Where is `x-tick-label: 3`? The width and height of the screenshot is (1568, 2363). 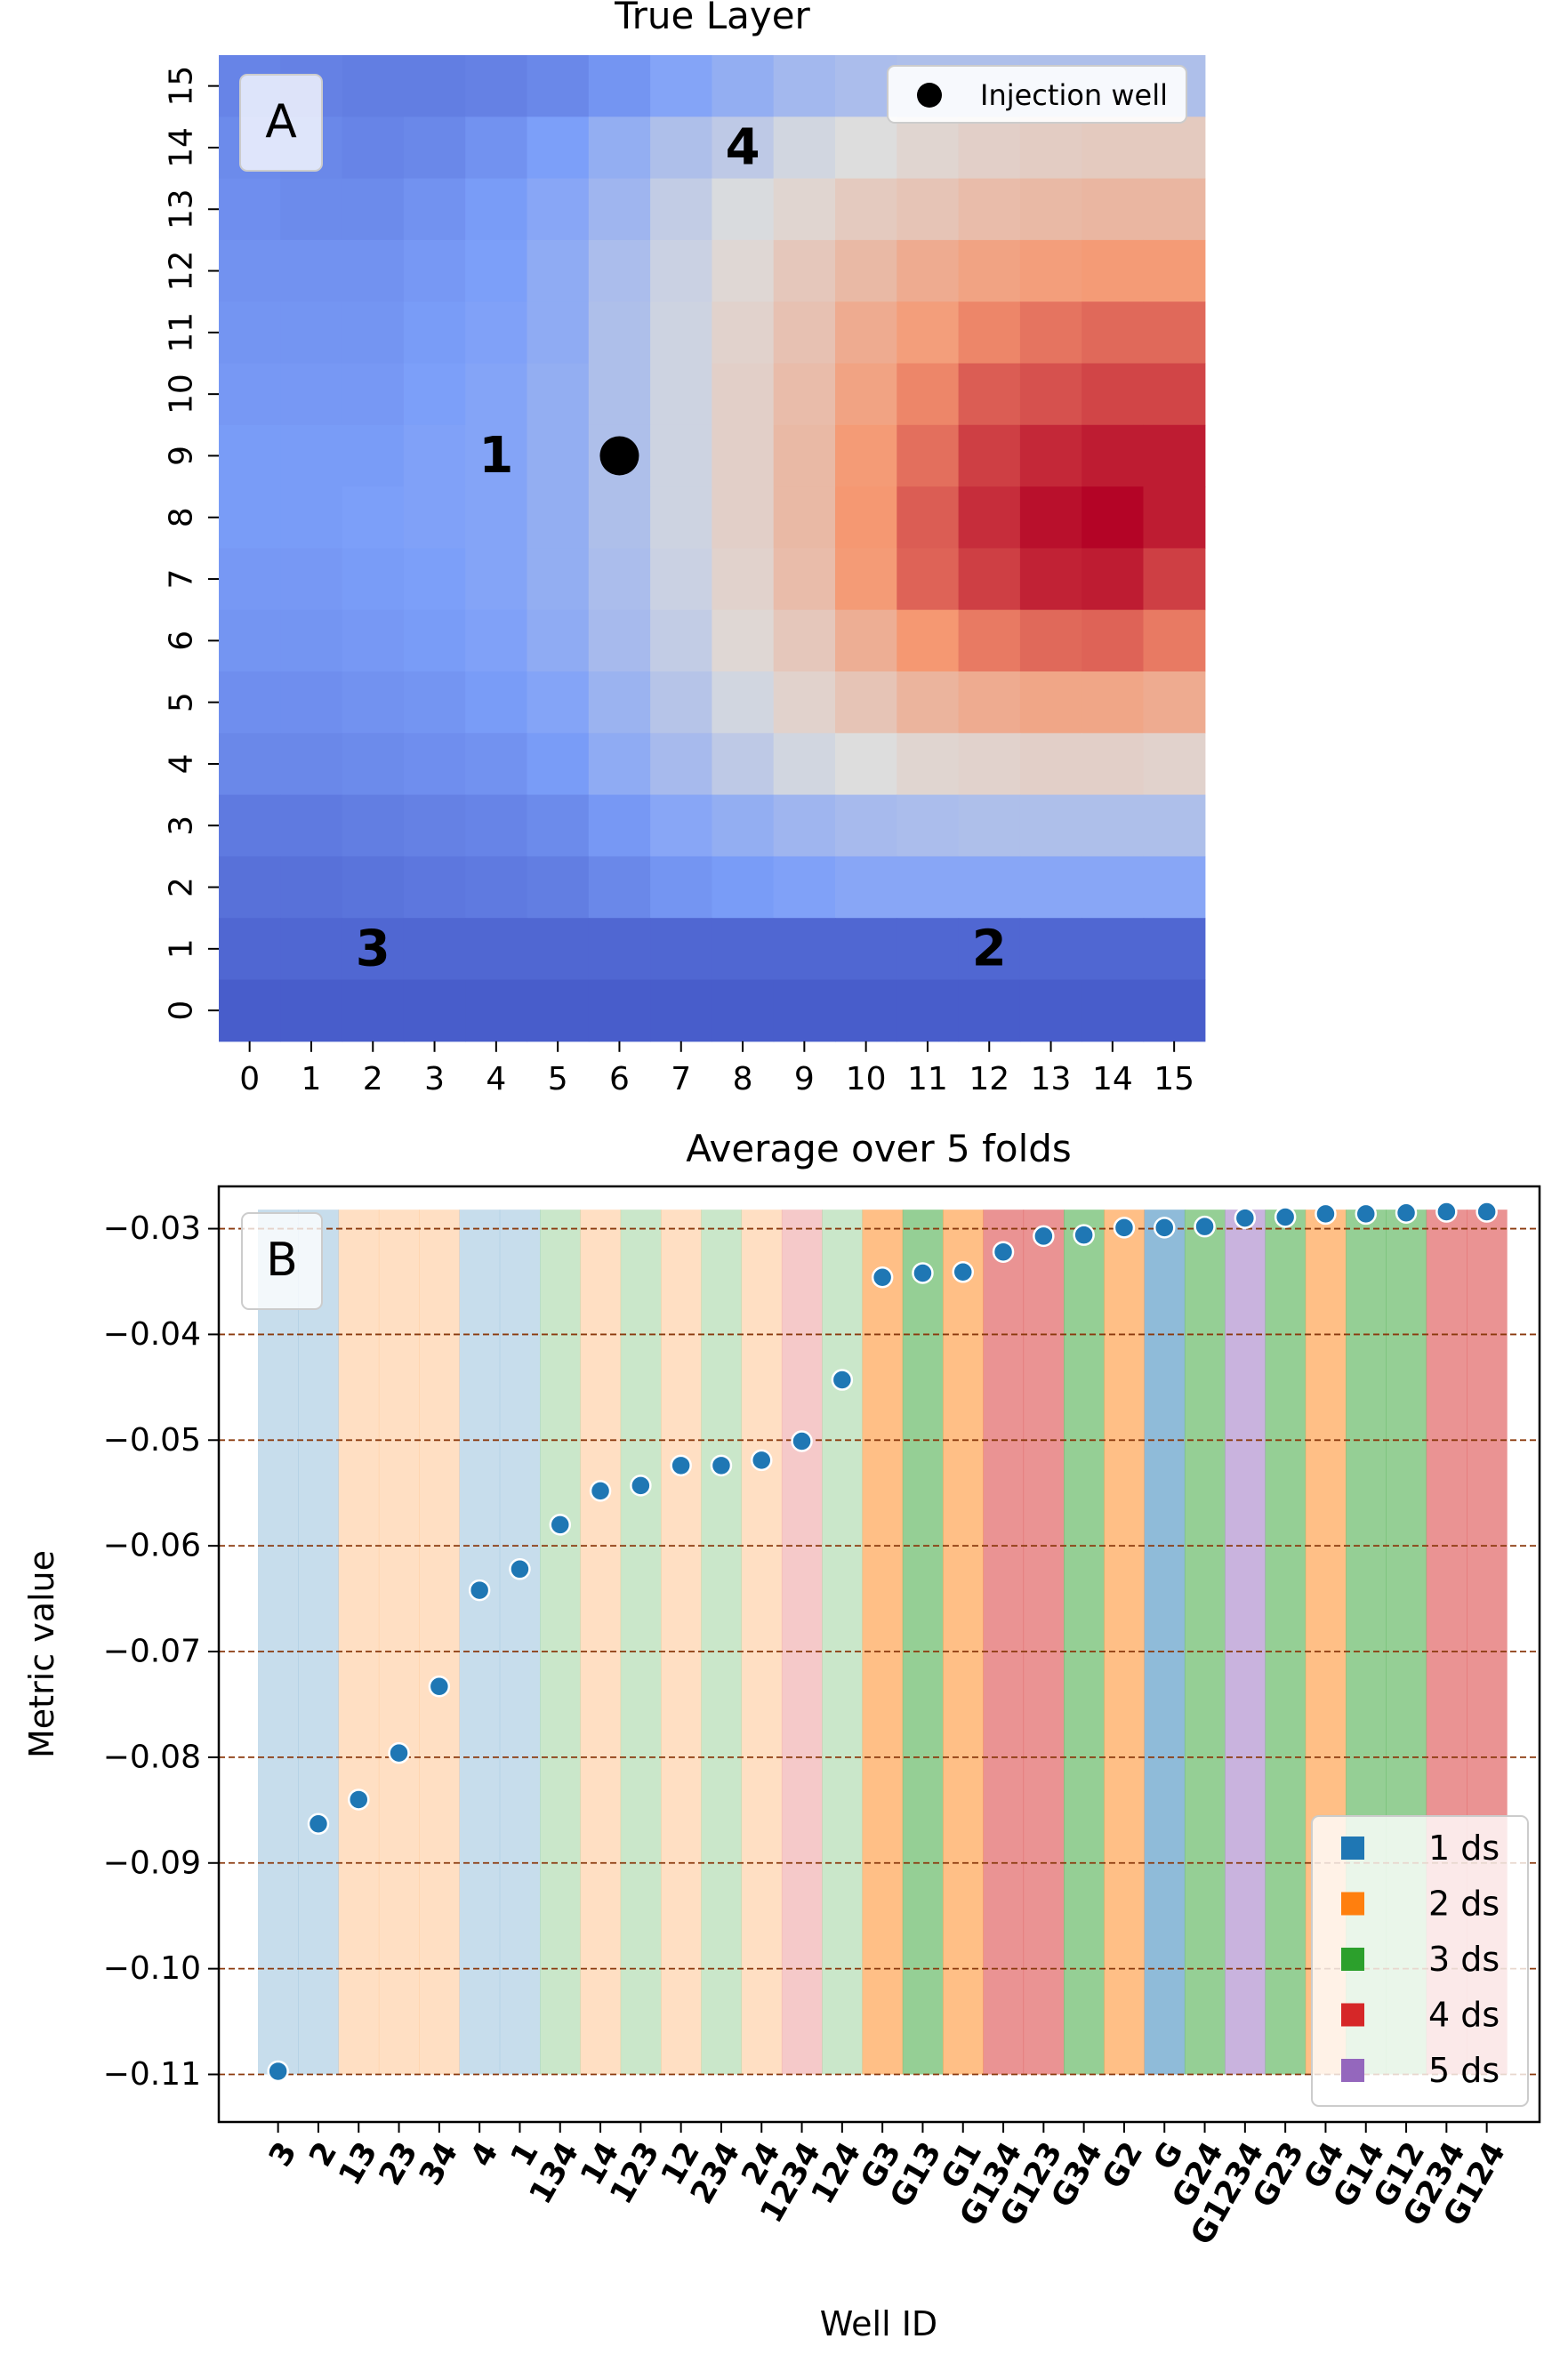
x-tick-label: 3 is located at coordinates (283, 2154).